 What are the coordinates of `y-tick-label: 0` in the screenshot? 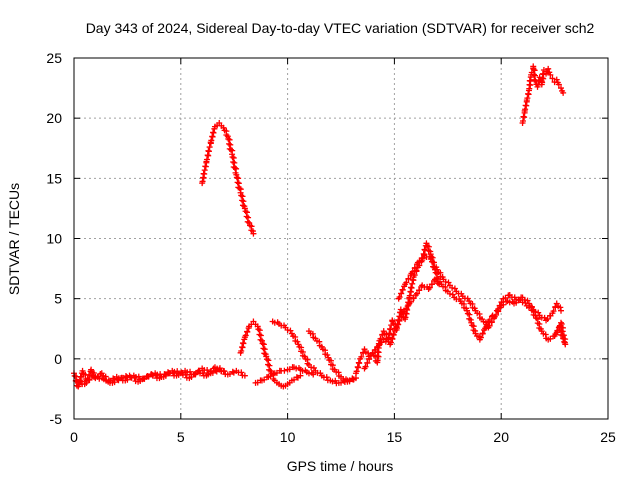 It's located at (58, 359).